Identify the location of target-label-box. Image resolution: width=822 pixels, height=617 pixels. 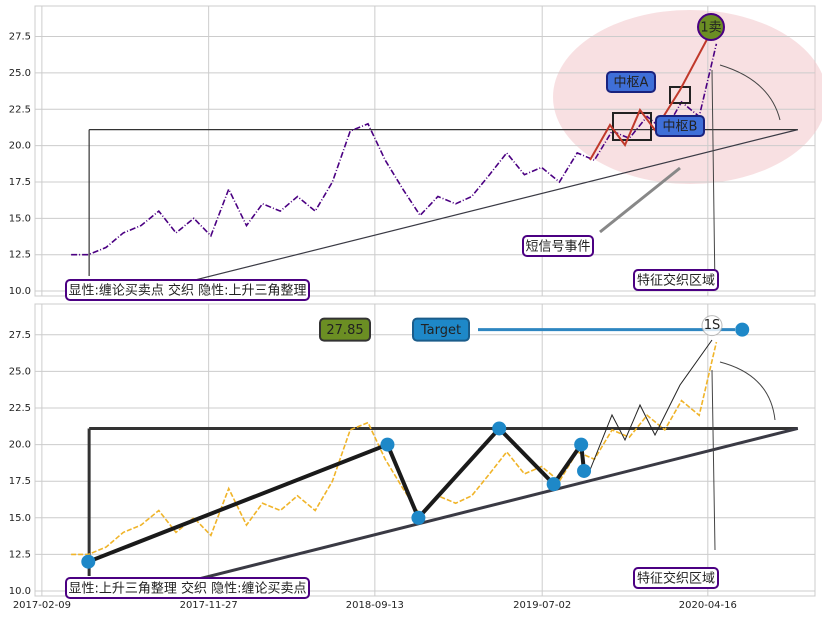
(441, 329).